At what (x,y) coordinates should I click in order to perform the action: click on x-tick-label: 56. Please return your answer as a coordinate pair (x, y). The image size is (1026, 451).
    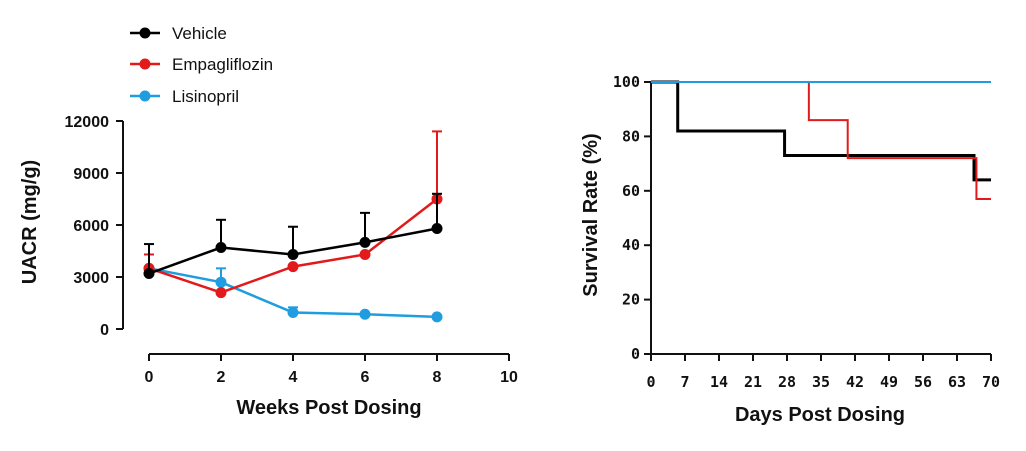
    Looking at the image, I should click on (923, 382).